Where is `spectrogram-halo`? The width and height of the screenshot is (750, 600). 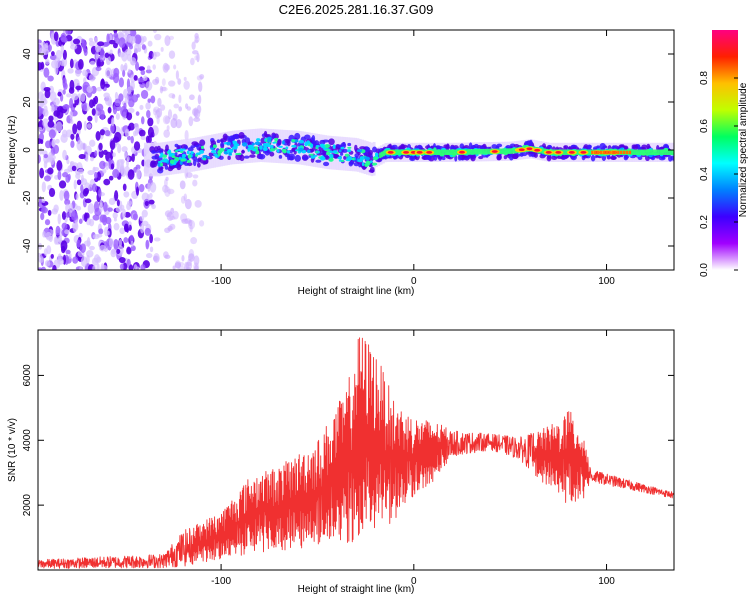 spectrogram-halo is located at coordinates (240, 147).